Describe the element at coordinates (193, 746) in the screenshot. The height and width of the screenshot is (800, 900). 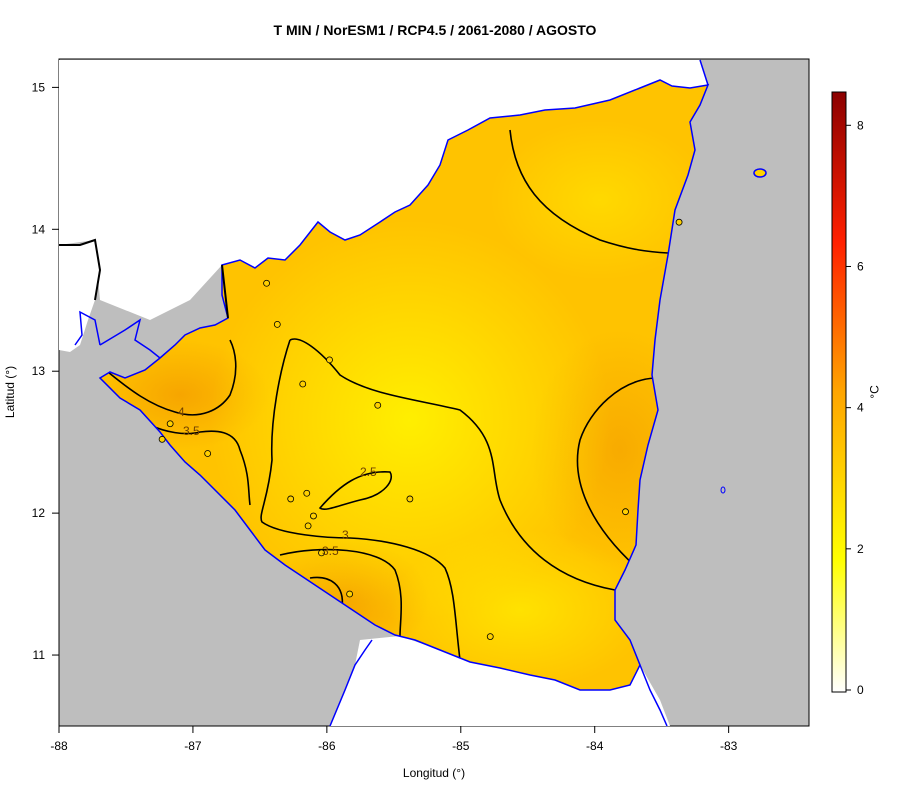
I see `x-tick-label: -87` at that location.